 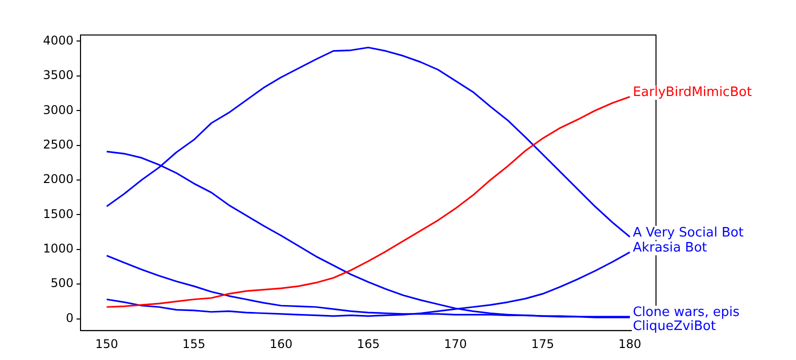 I want to click on x-tick-label: 150, so click(x=106, y=343).